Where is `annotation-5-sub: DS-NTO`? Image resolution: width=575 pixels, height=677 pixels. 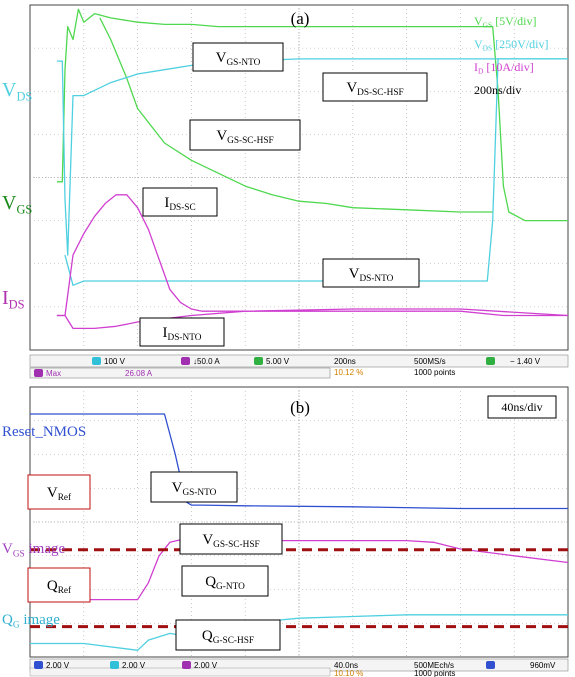 annotation-5-sub: DS-NTO is located at coordinates (185, 338).